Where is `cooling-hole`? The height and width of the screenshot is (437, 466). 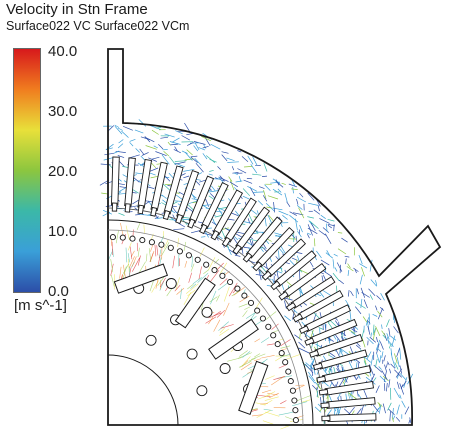 cooling-hole is located at coordinates (225, 368).